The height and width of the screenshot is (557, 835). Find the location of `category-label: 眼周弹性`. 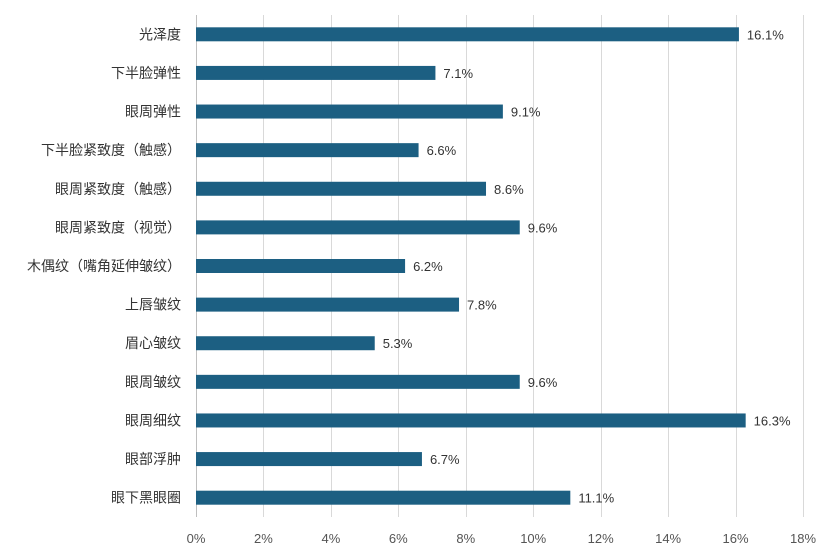

category-label: 眼周弹性 is located at coordinates (153, 113).